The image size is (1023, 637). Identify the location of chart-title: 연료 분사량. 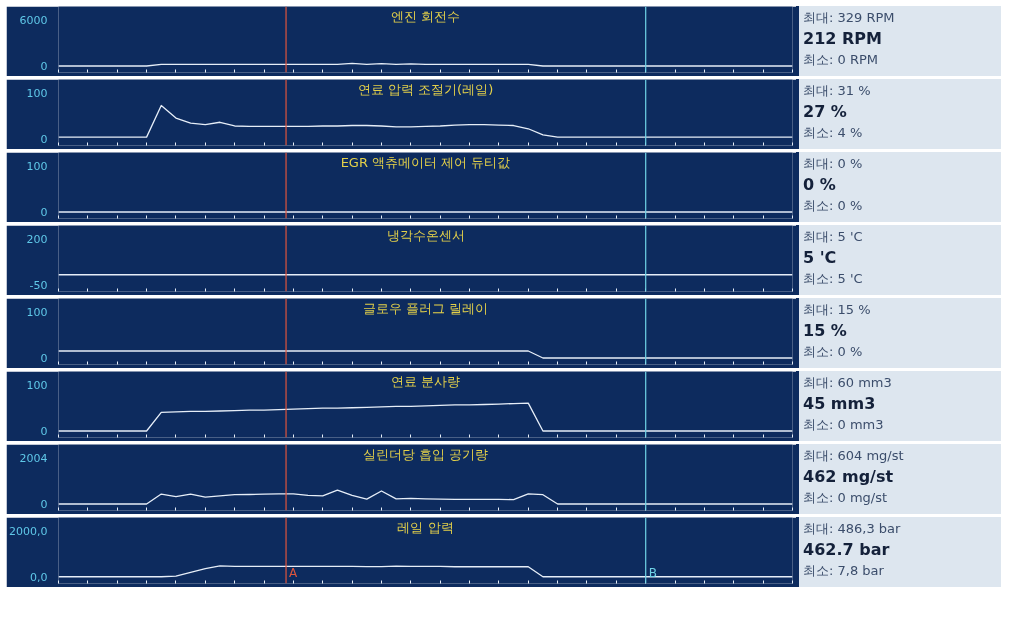
(425, 381).